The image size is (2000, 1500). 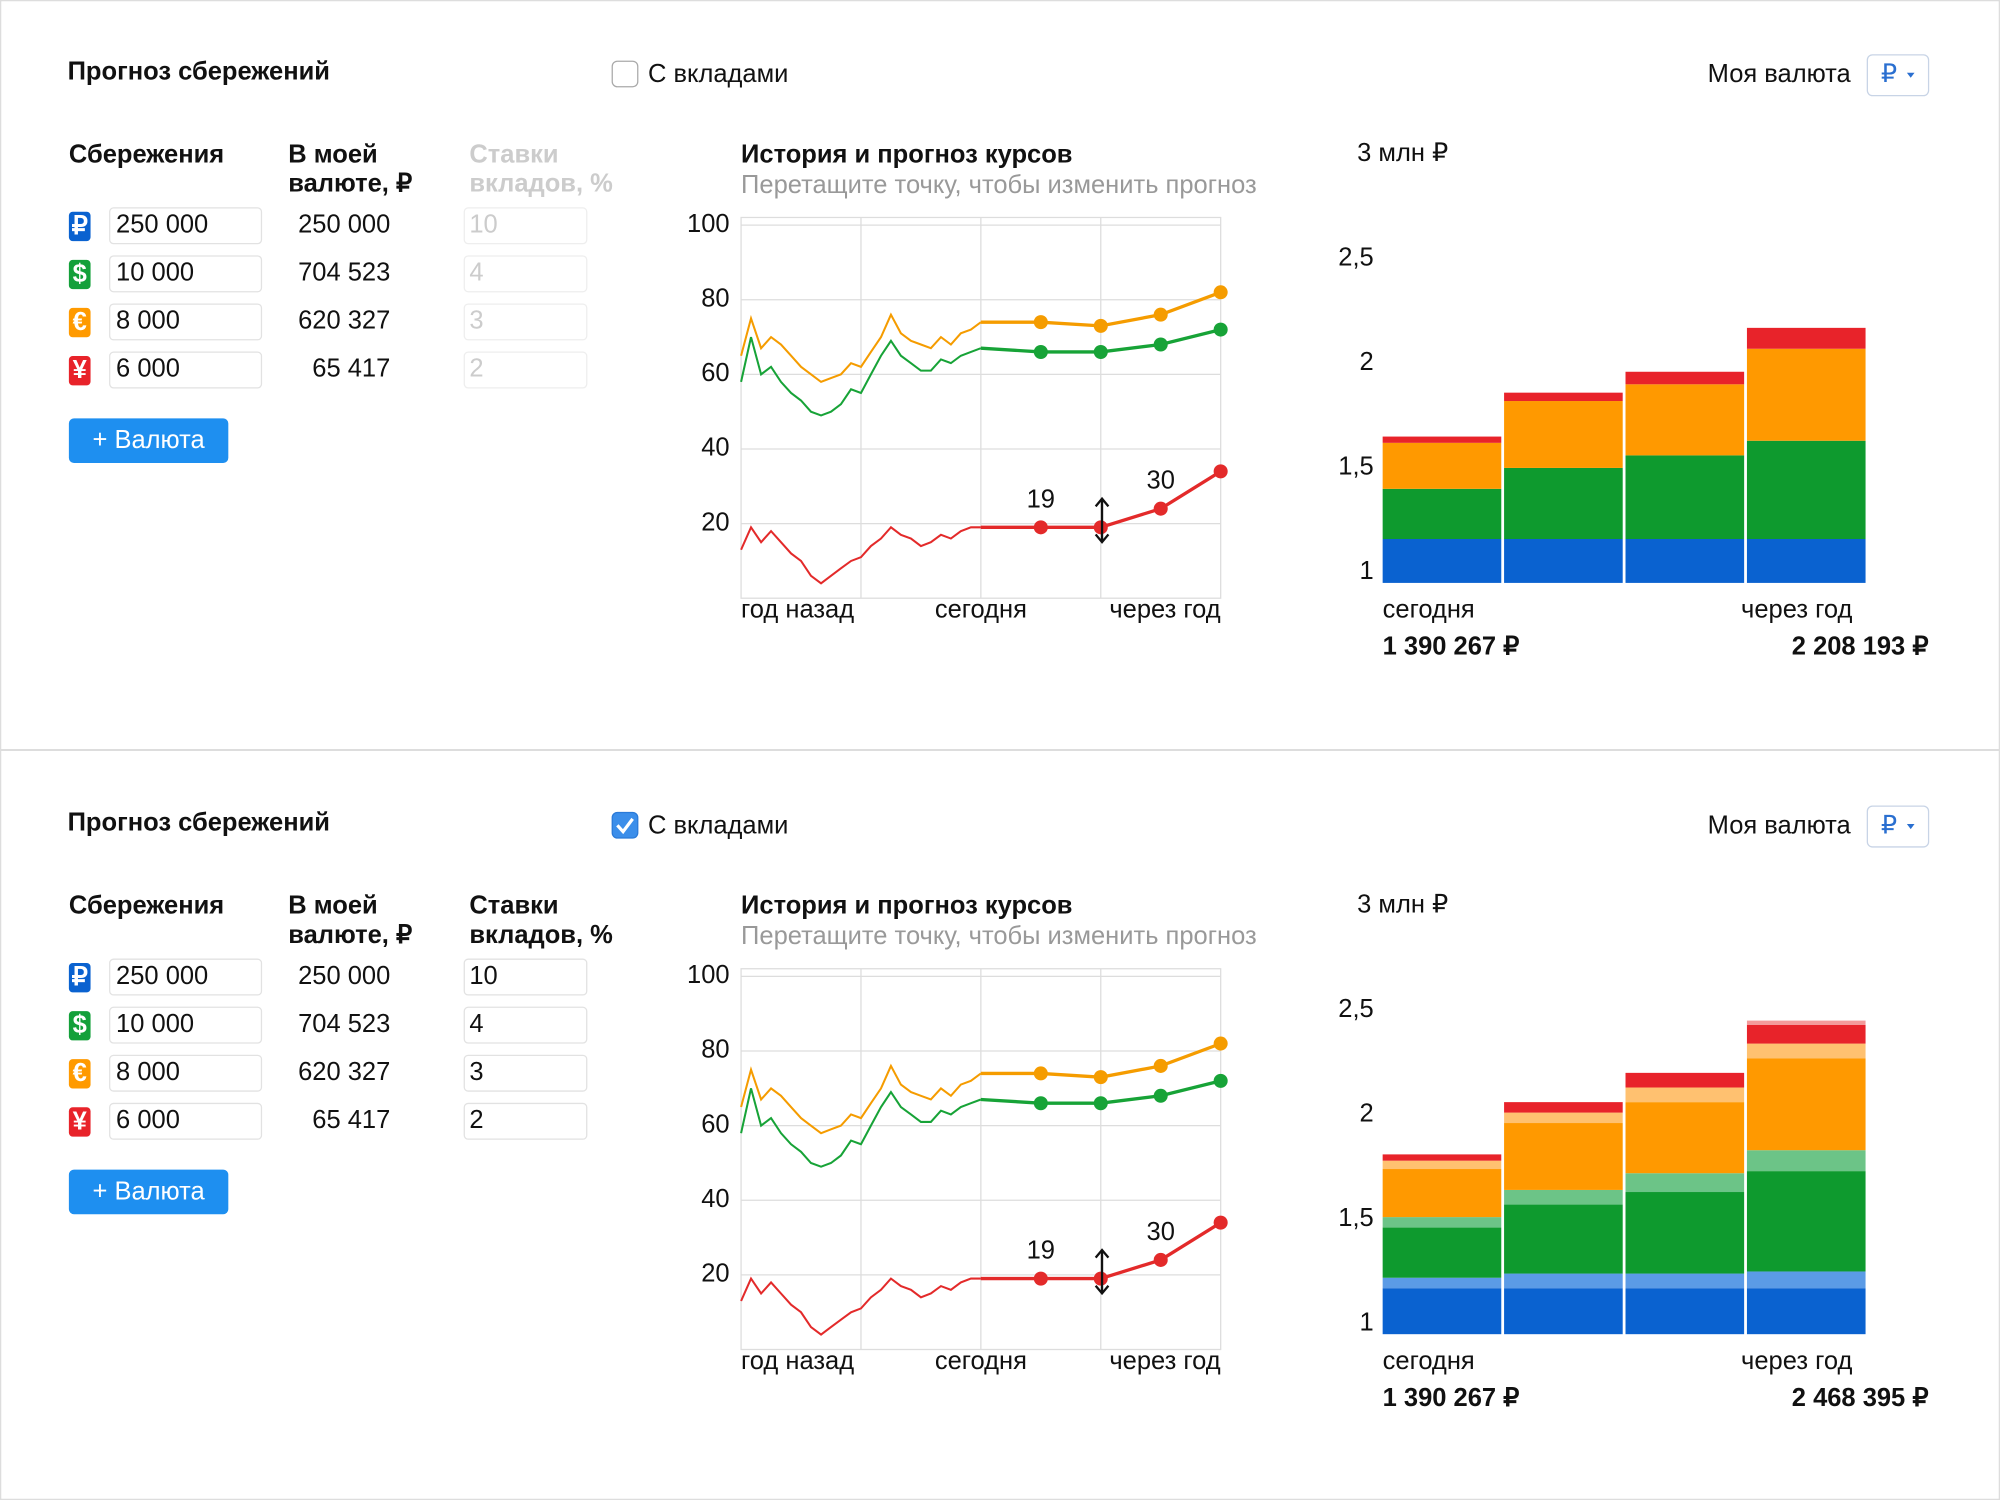 I want to click on converted-value: 65 417, so click(x=351, y=1120).